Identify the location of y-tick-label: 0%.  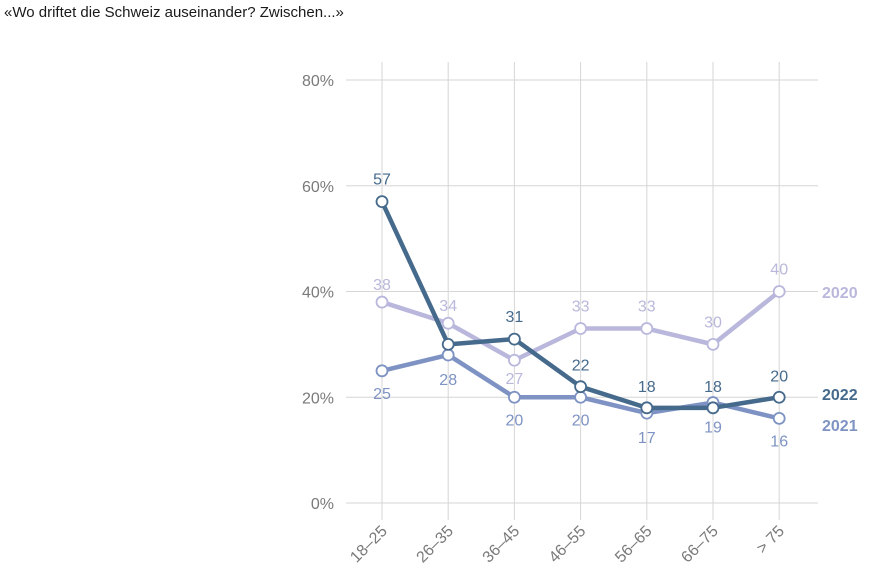
(322, 504).